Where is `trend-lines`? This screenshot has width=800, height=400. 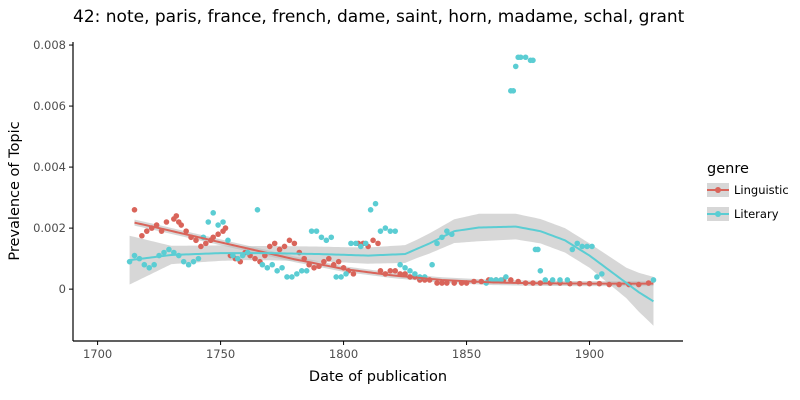 trend-lines is located at coordinates (392, 262).